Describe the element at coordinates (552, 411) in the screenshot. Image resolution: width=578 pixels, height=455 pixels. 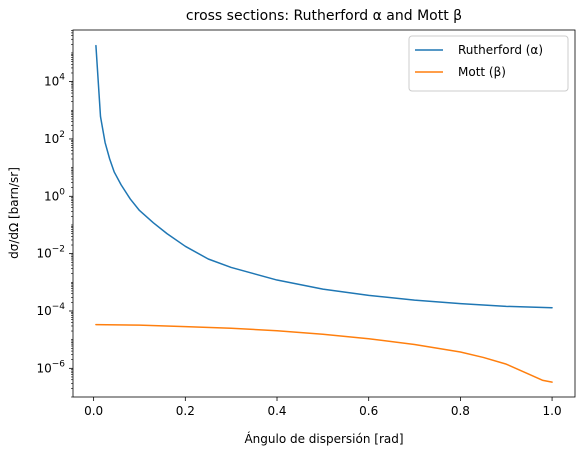
I see `x-tick-label: 1.0` at that location.